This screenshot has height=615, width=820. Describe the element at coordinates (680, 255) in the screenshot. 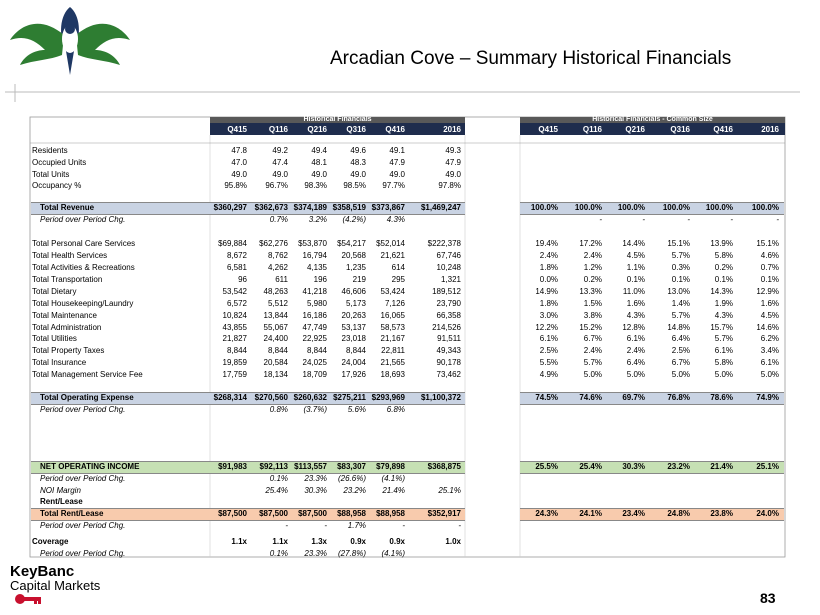

I see `common-size-cell: 5.7%` at that location.